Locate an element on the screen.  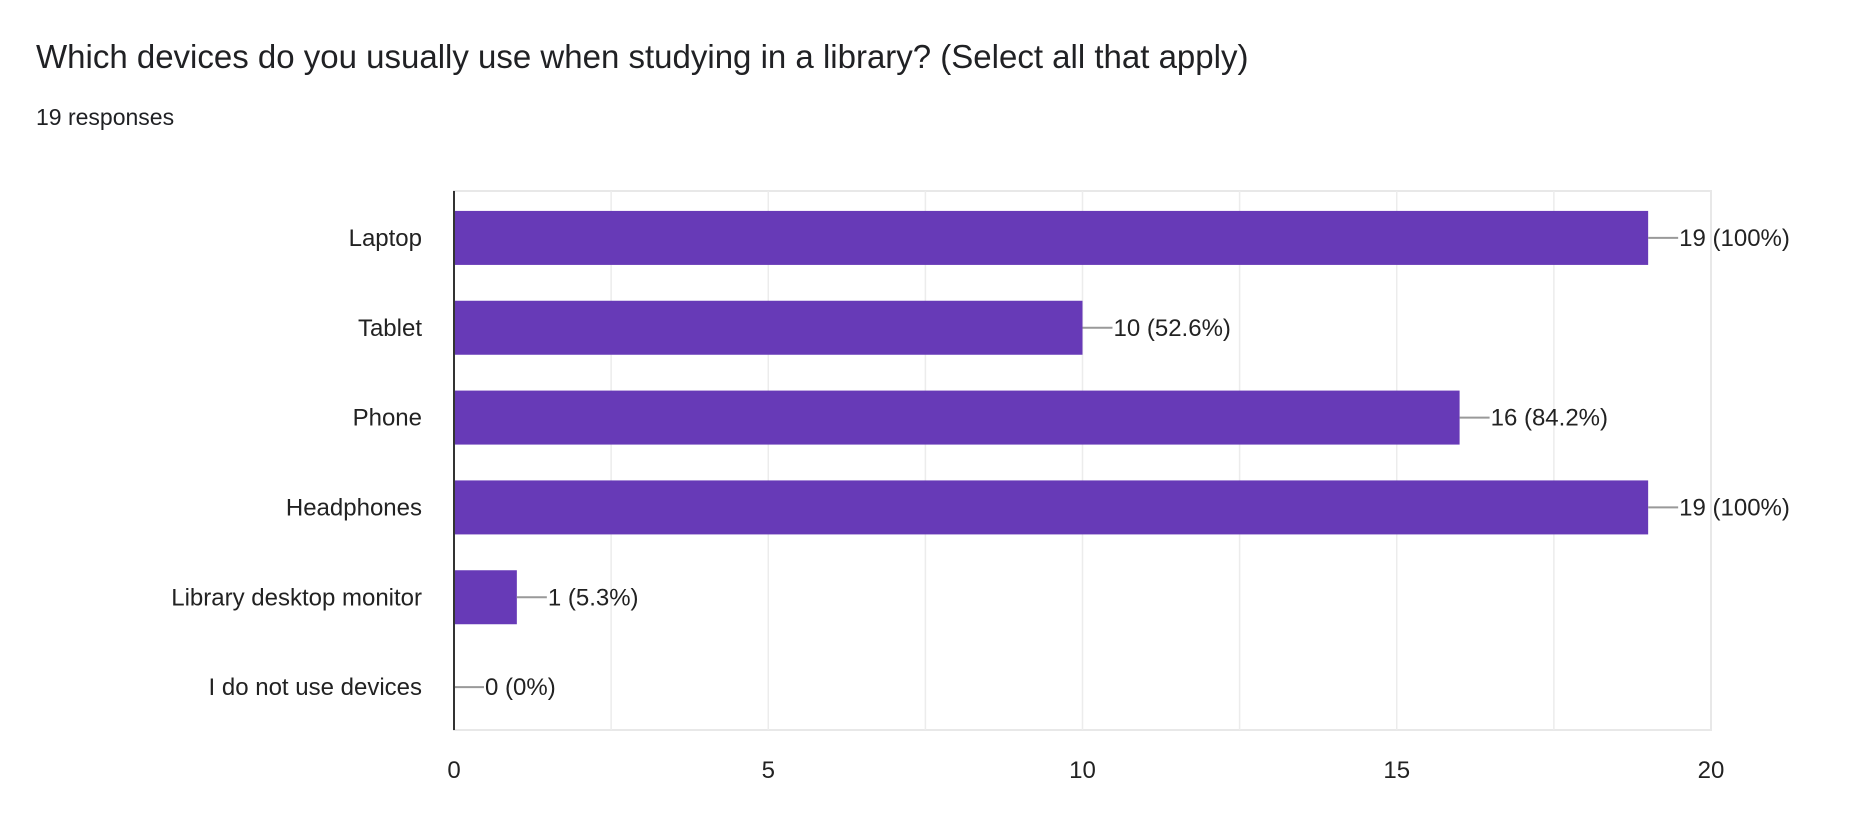
x-tick-label: 0 is located at coordinates (453, 770).